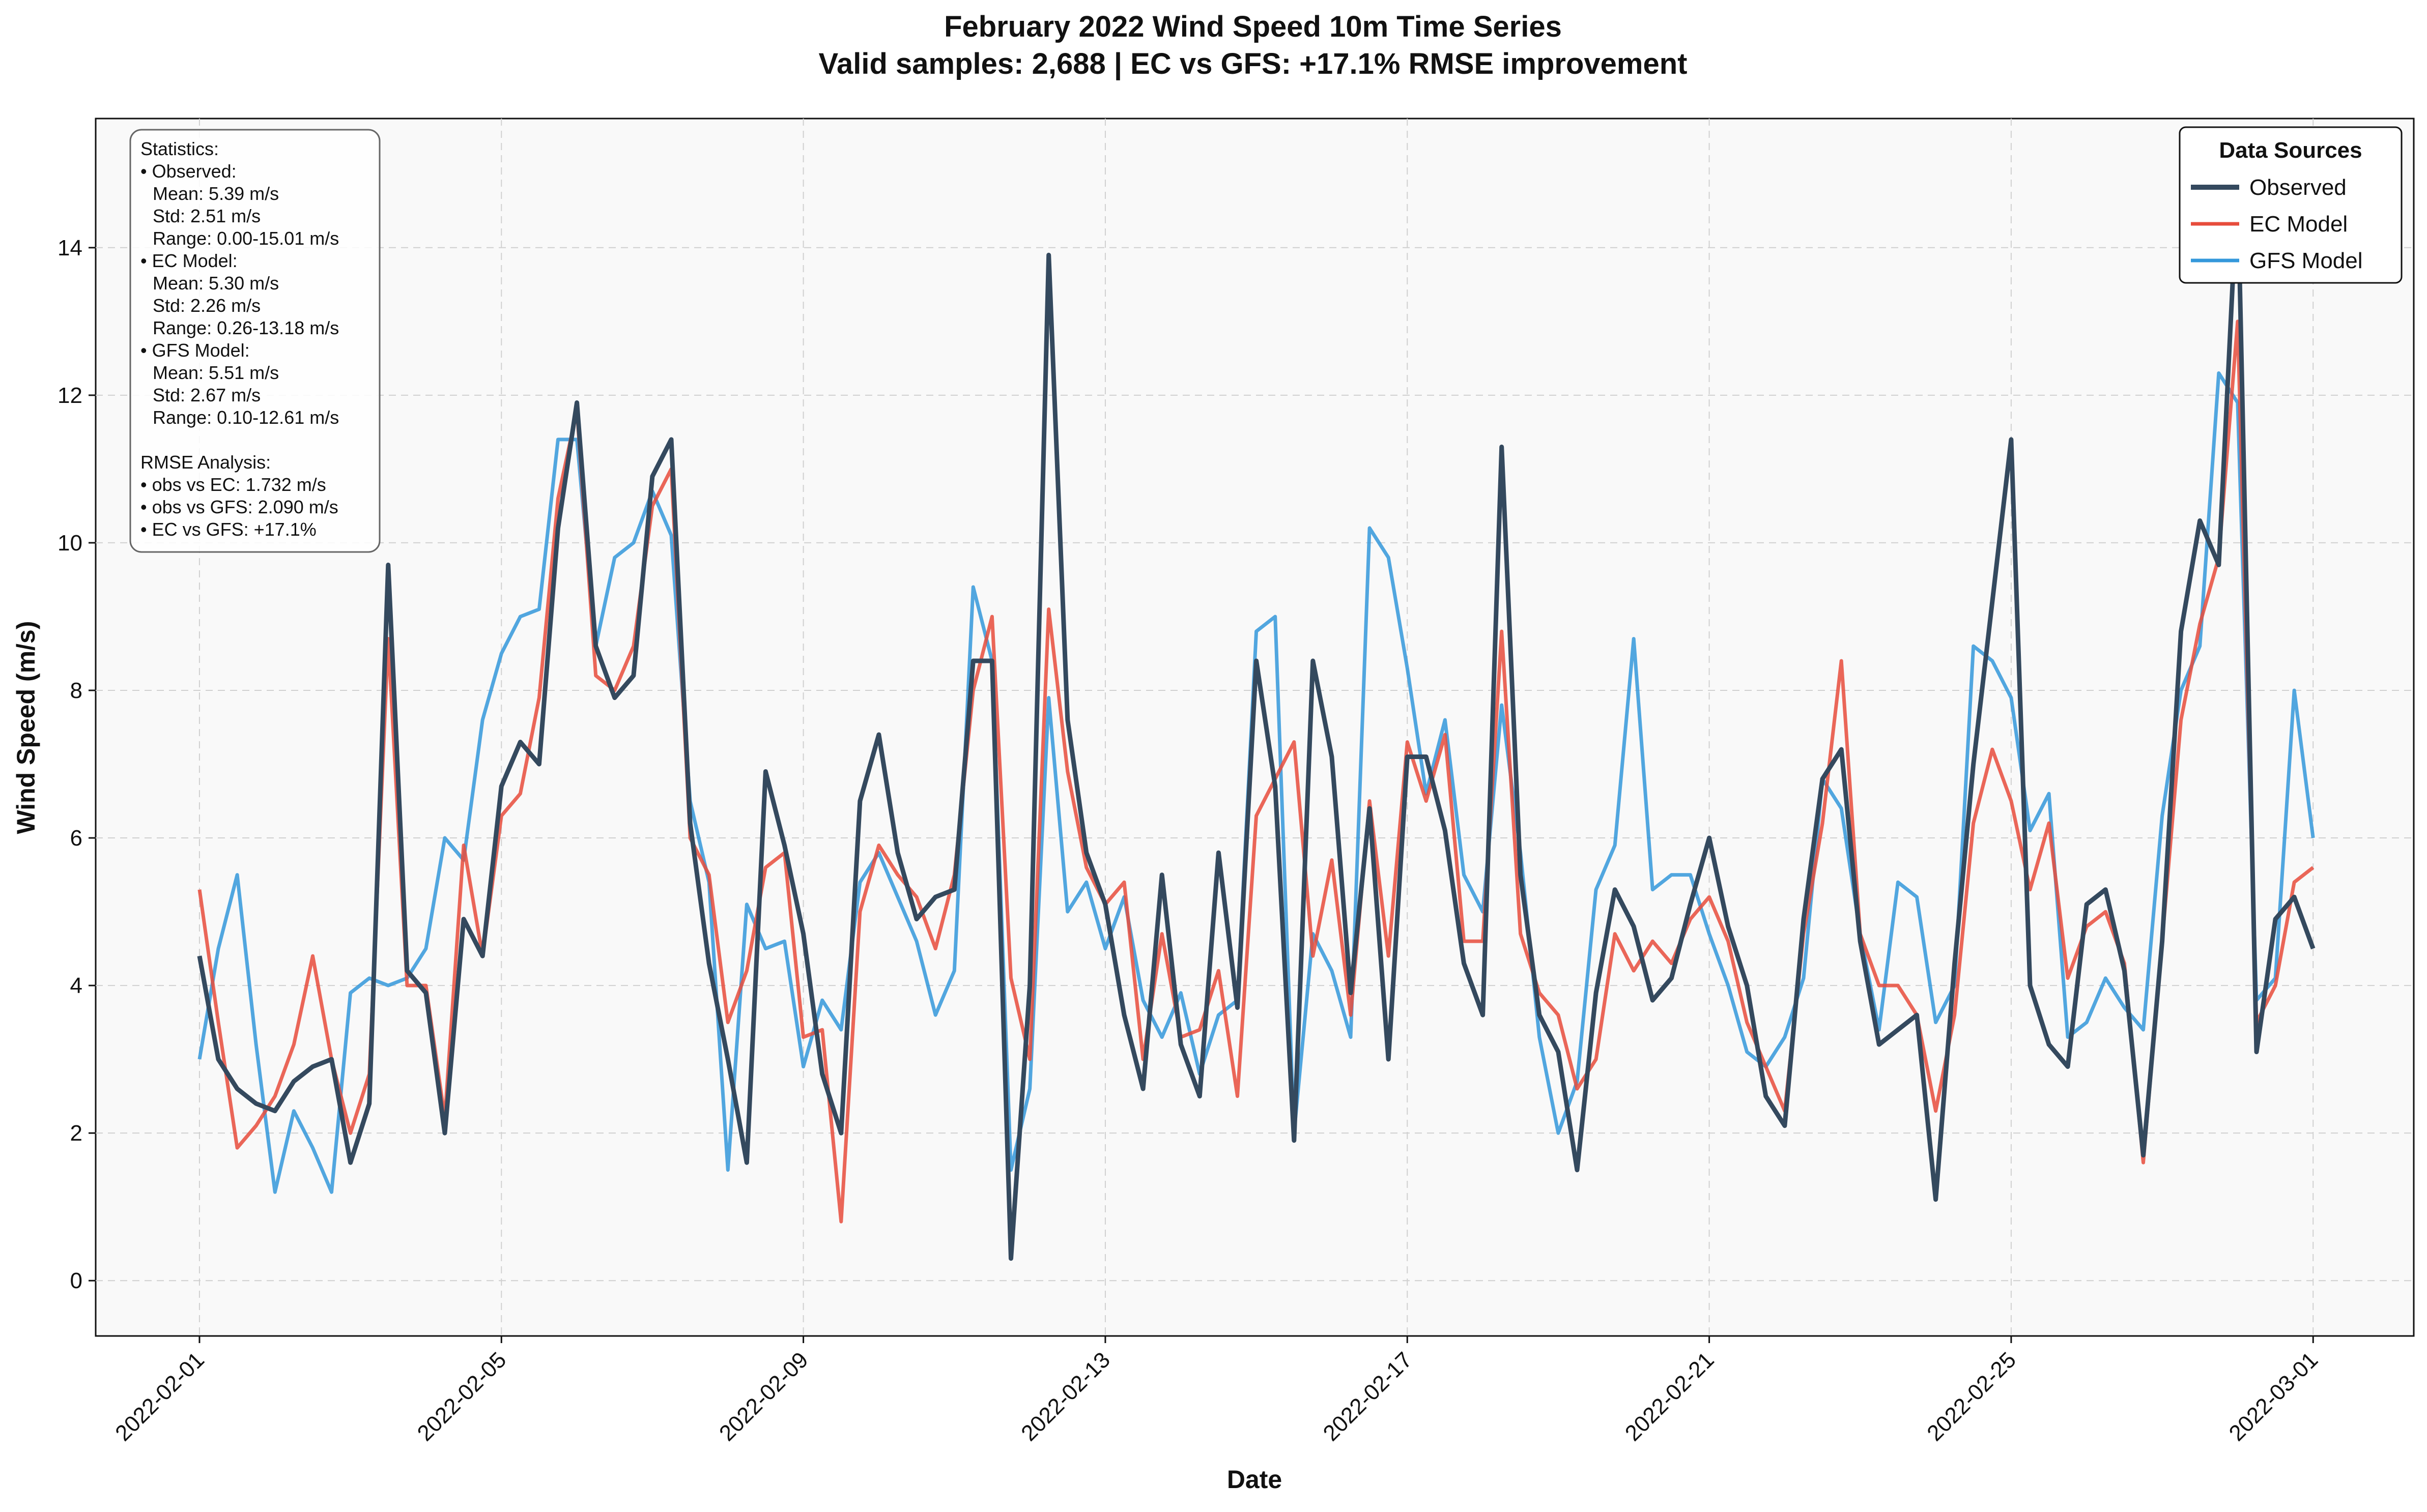  I want to click on y-tick-label: 4, so click(76, 985).